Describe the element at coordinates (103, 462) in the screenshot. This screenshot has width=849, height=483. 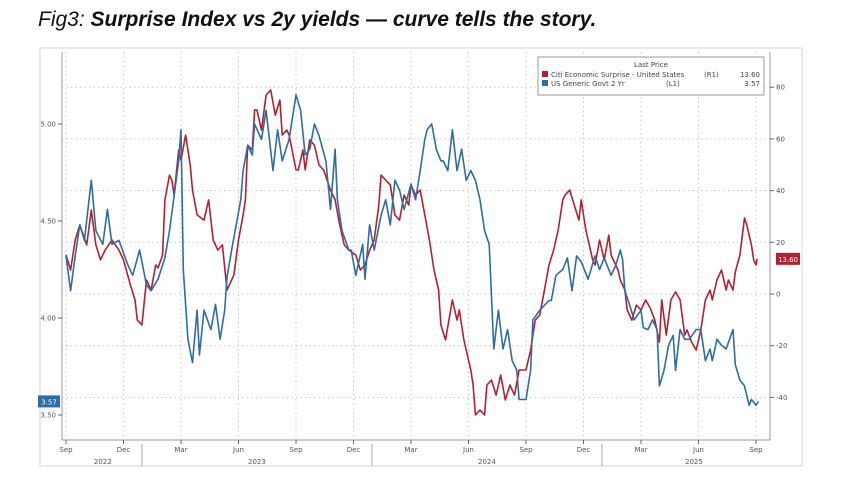
I see `year-label: 2022` at that location.